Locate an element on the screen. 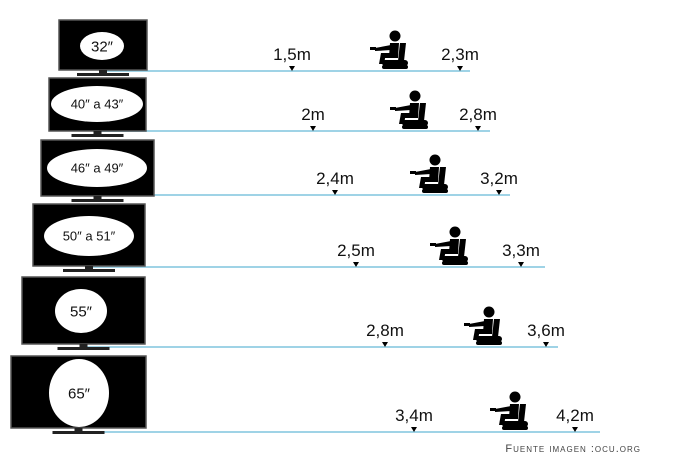 The width and height of the screenshot is (674, 463). min-distance-label: 3,4m is located at coordinates (414, 415).